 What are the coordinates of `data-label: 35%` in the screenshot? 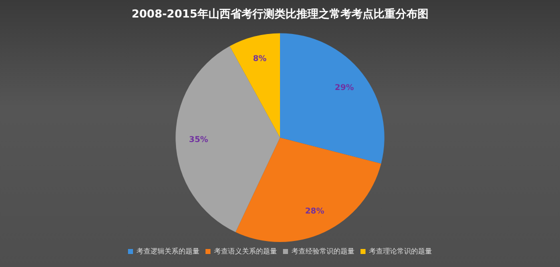 It's located at (198, 139).